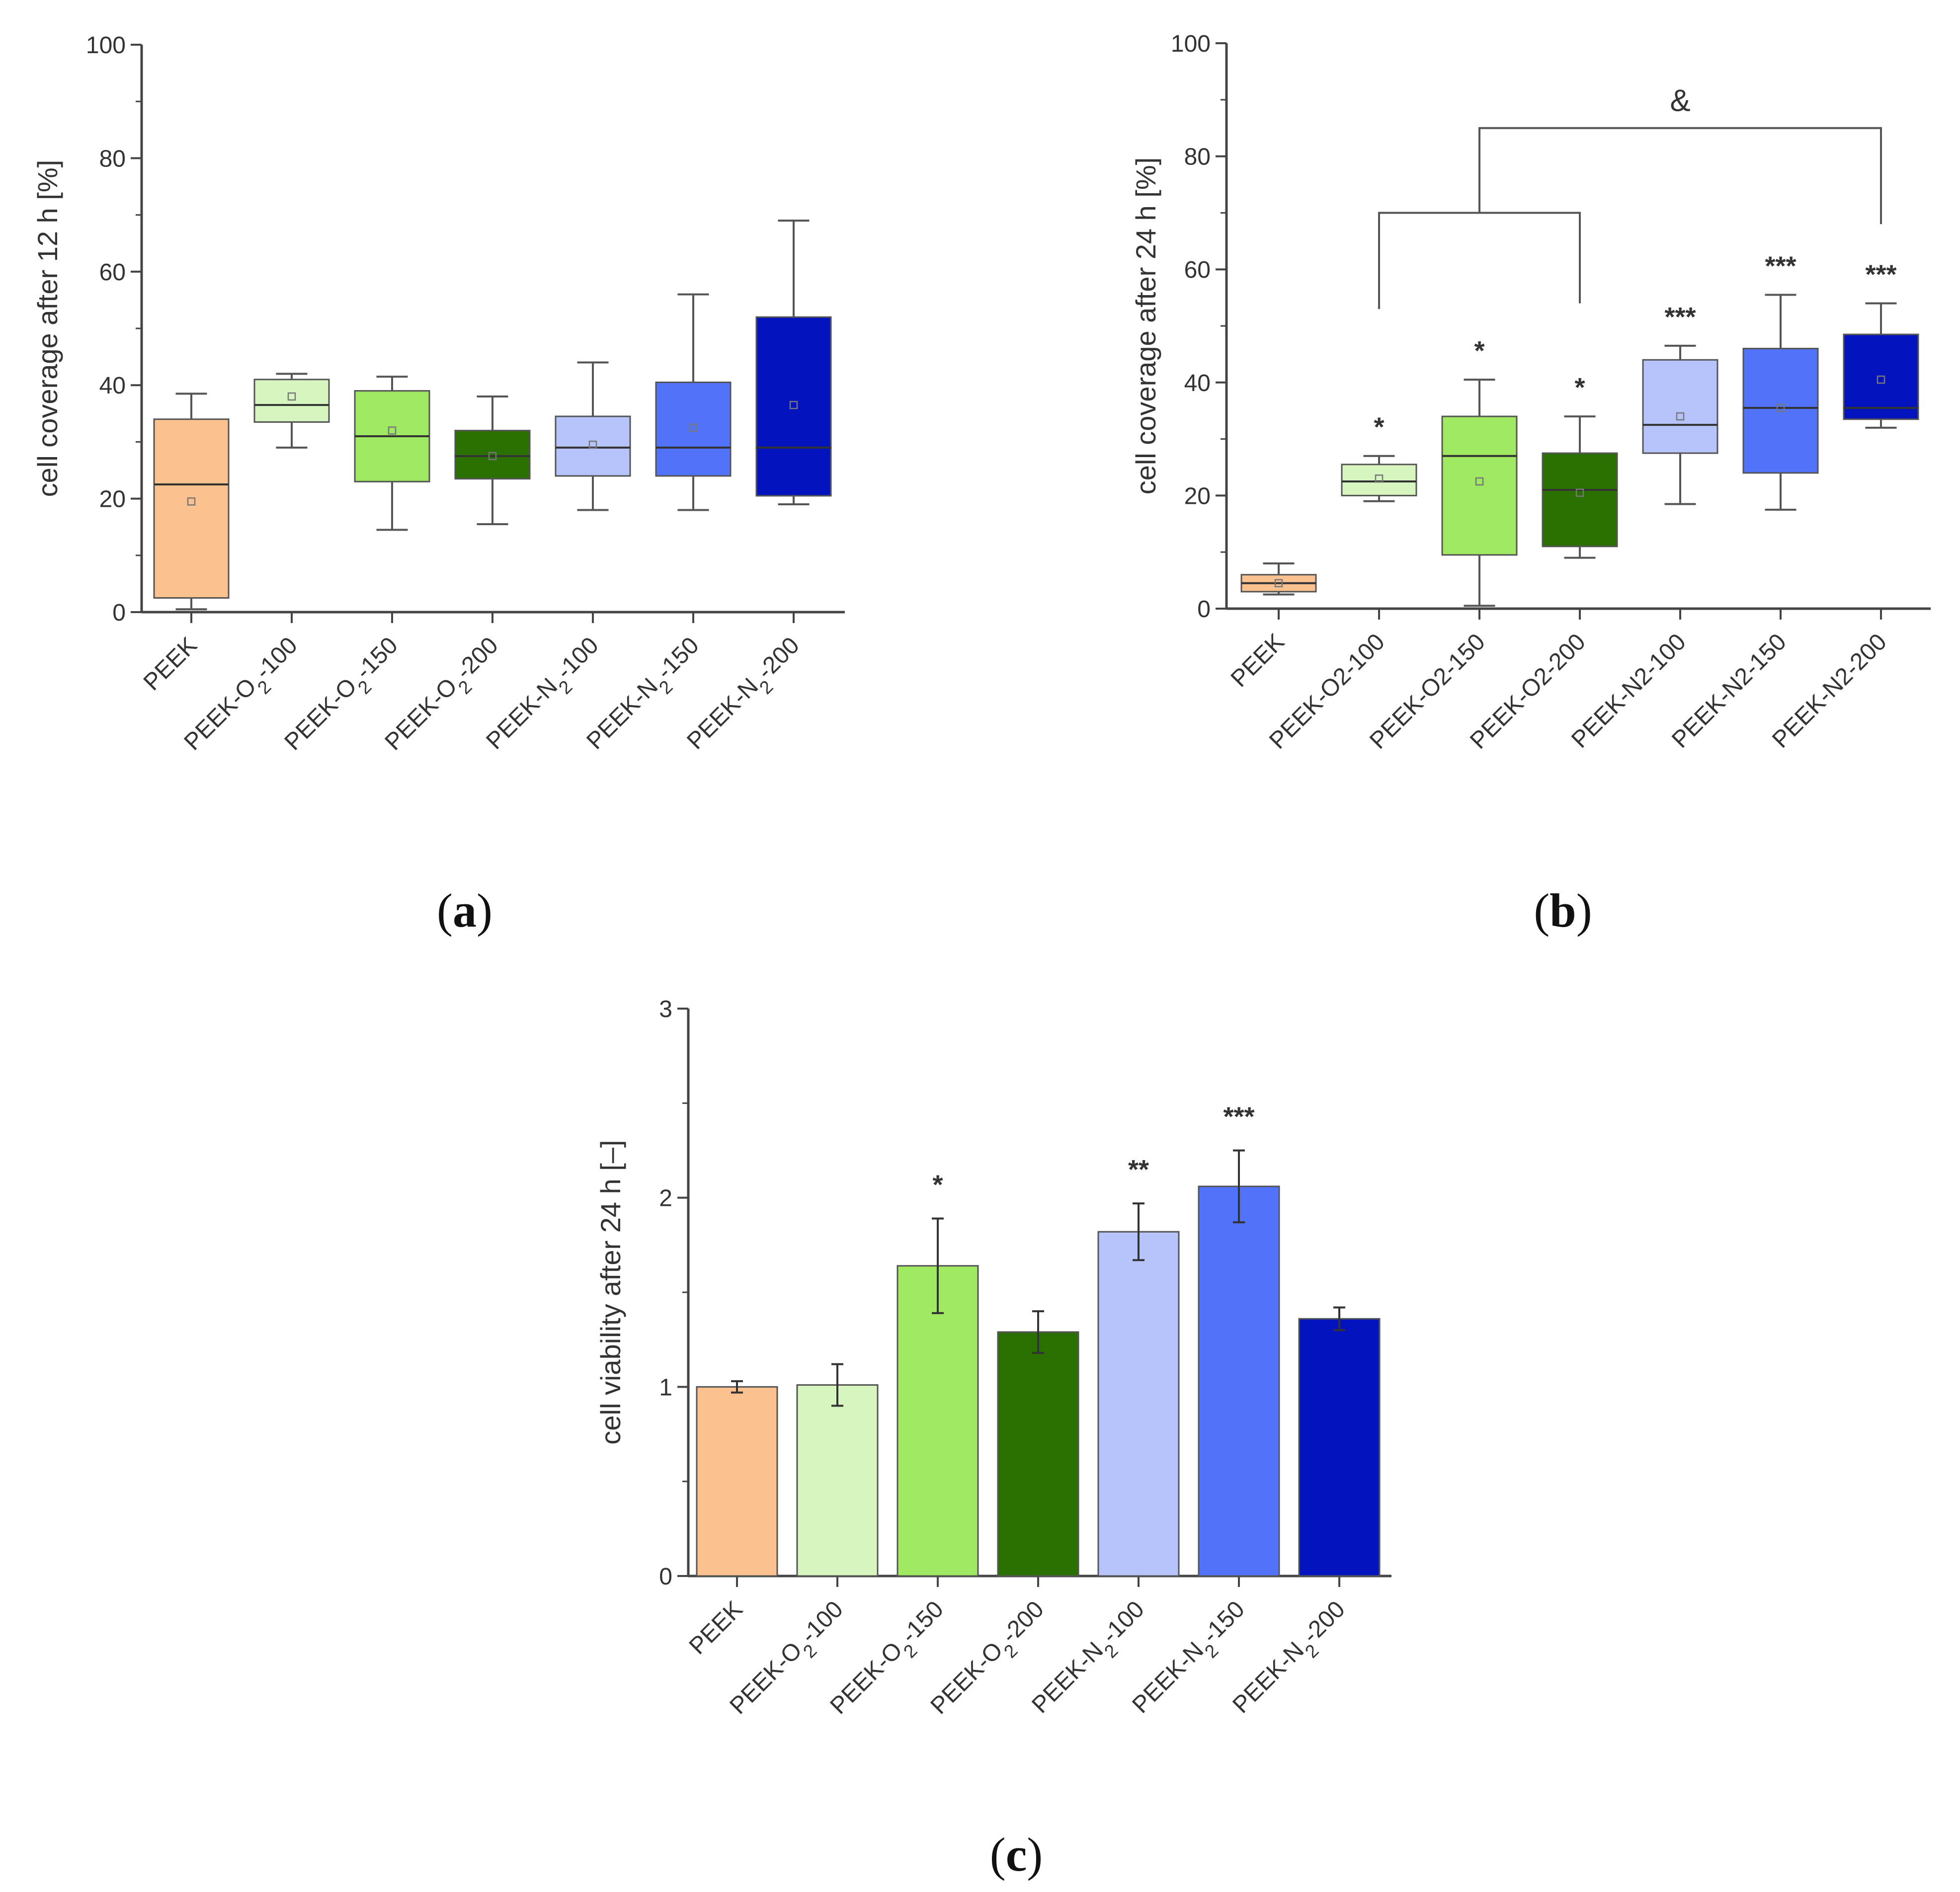  I want to click on box-PEEK, so click(192, 508).